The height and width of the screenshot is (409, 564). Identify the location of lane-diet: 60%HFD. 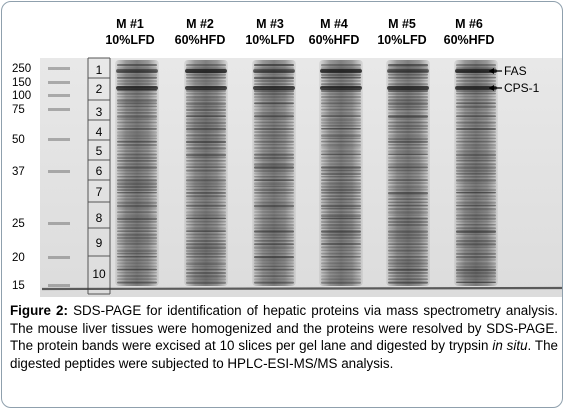
(334, 40).